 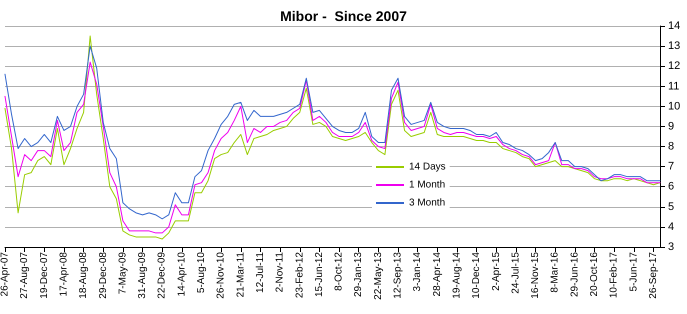 I want to click on x-tick-label: 22-Dec-09, so click(x=162, y=275).